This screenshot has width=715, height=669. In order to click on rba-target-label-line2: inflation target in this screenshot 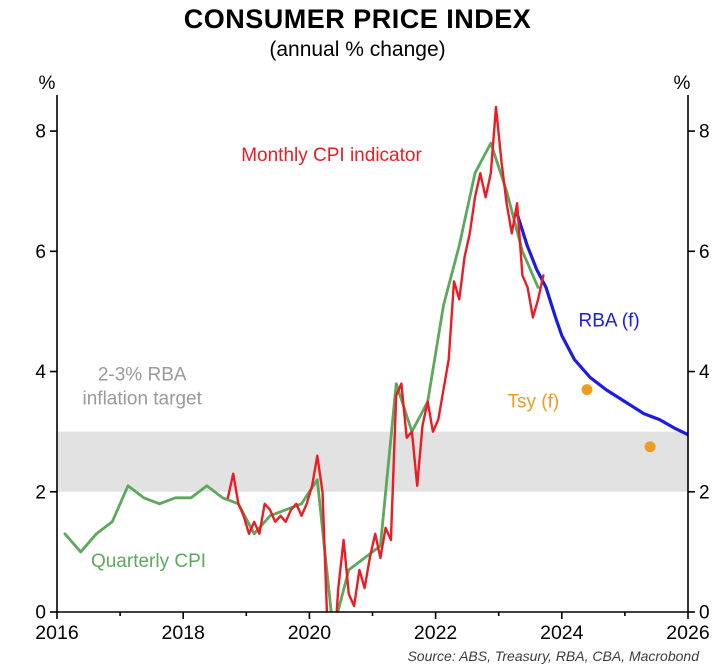, I will do `click(143, 399)`.